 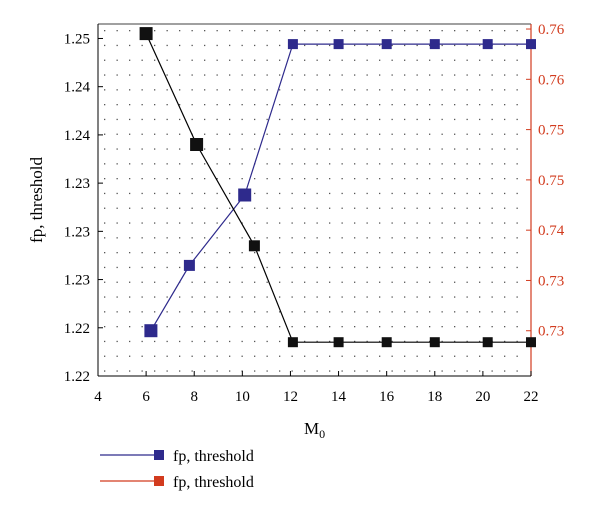 I want to click on left-tick-label: 1.24, so click(x=77, y=88).